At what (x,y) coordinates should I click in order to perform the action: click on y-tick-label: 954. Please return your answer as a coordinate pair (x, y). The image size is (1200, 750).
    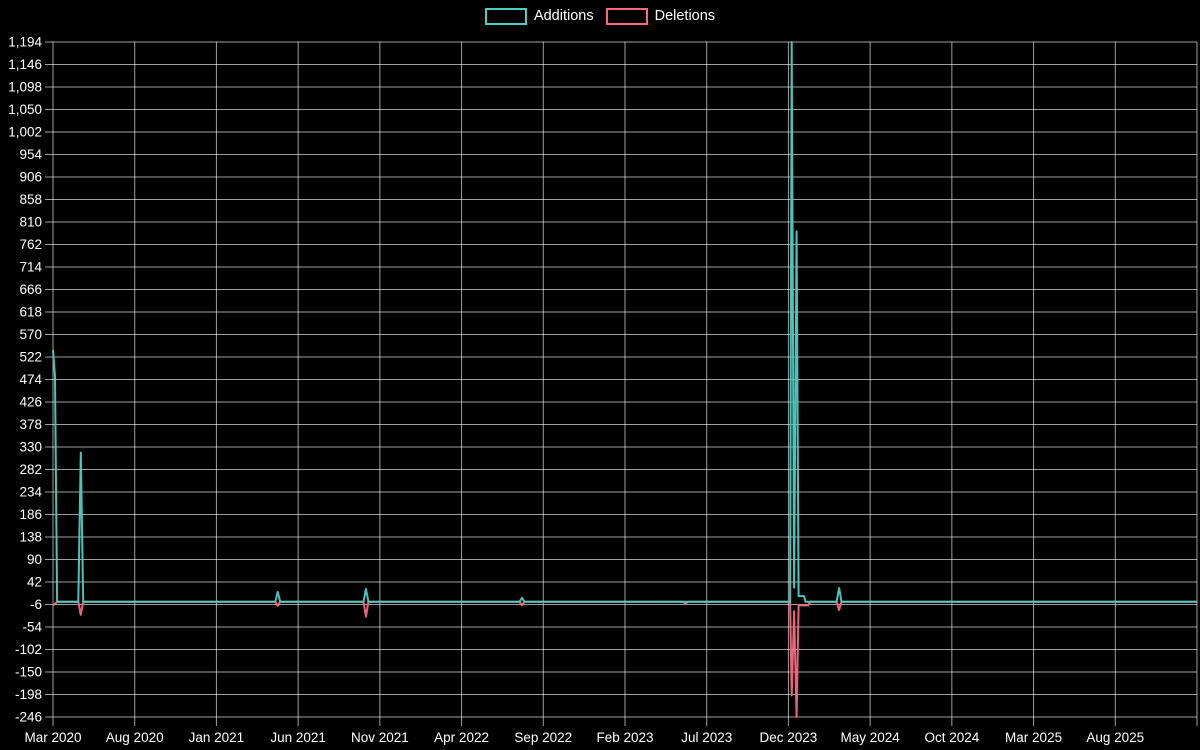
    Looking at the image, I should click on (30, 154).